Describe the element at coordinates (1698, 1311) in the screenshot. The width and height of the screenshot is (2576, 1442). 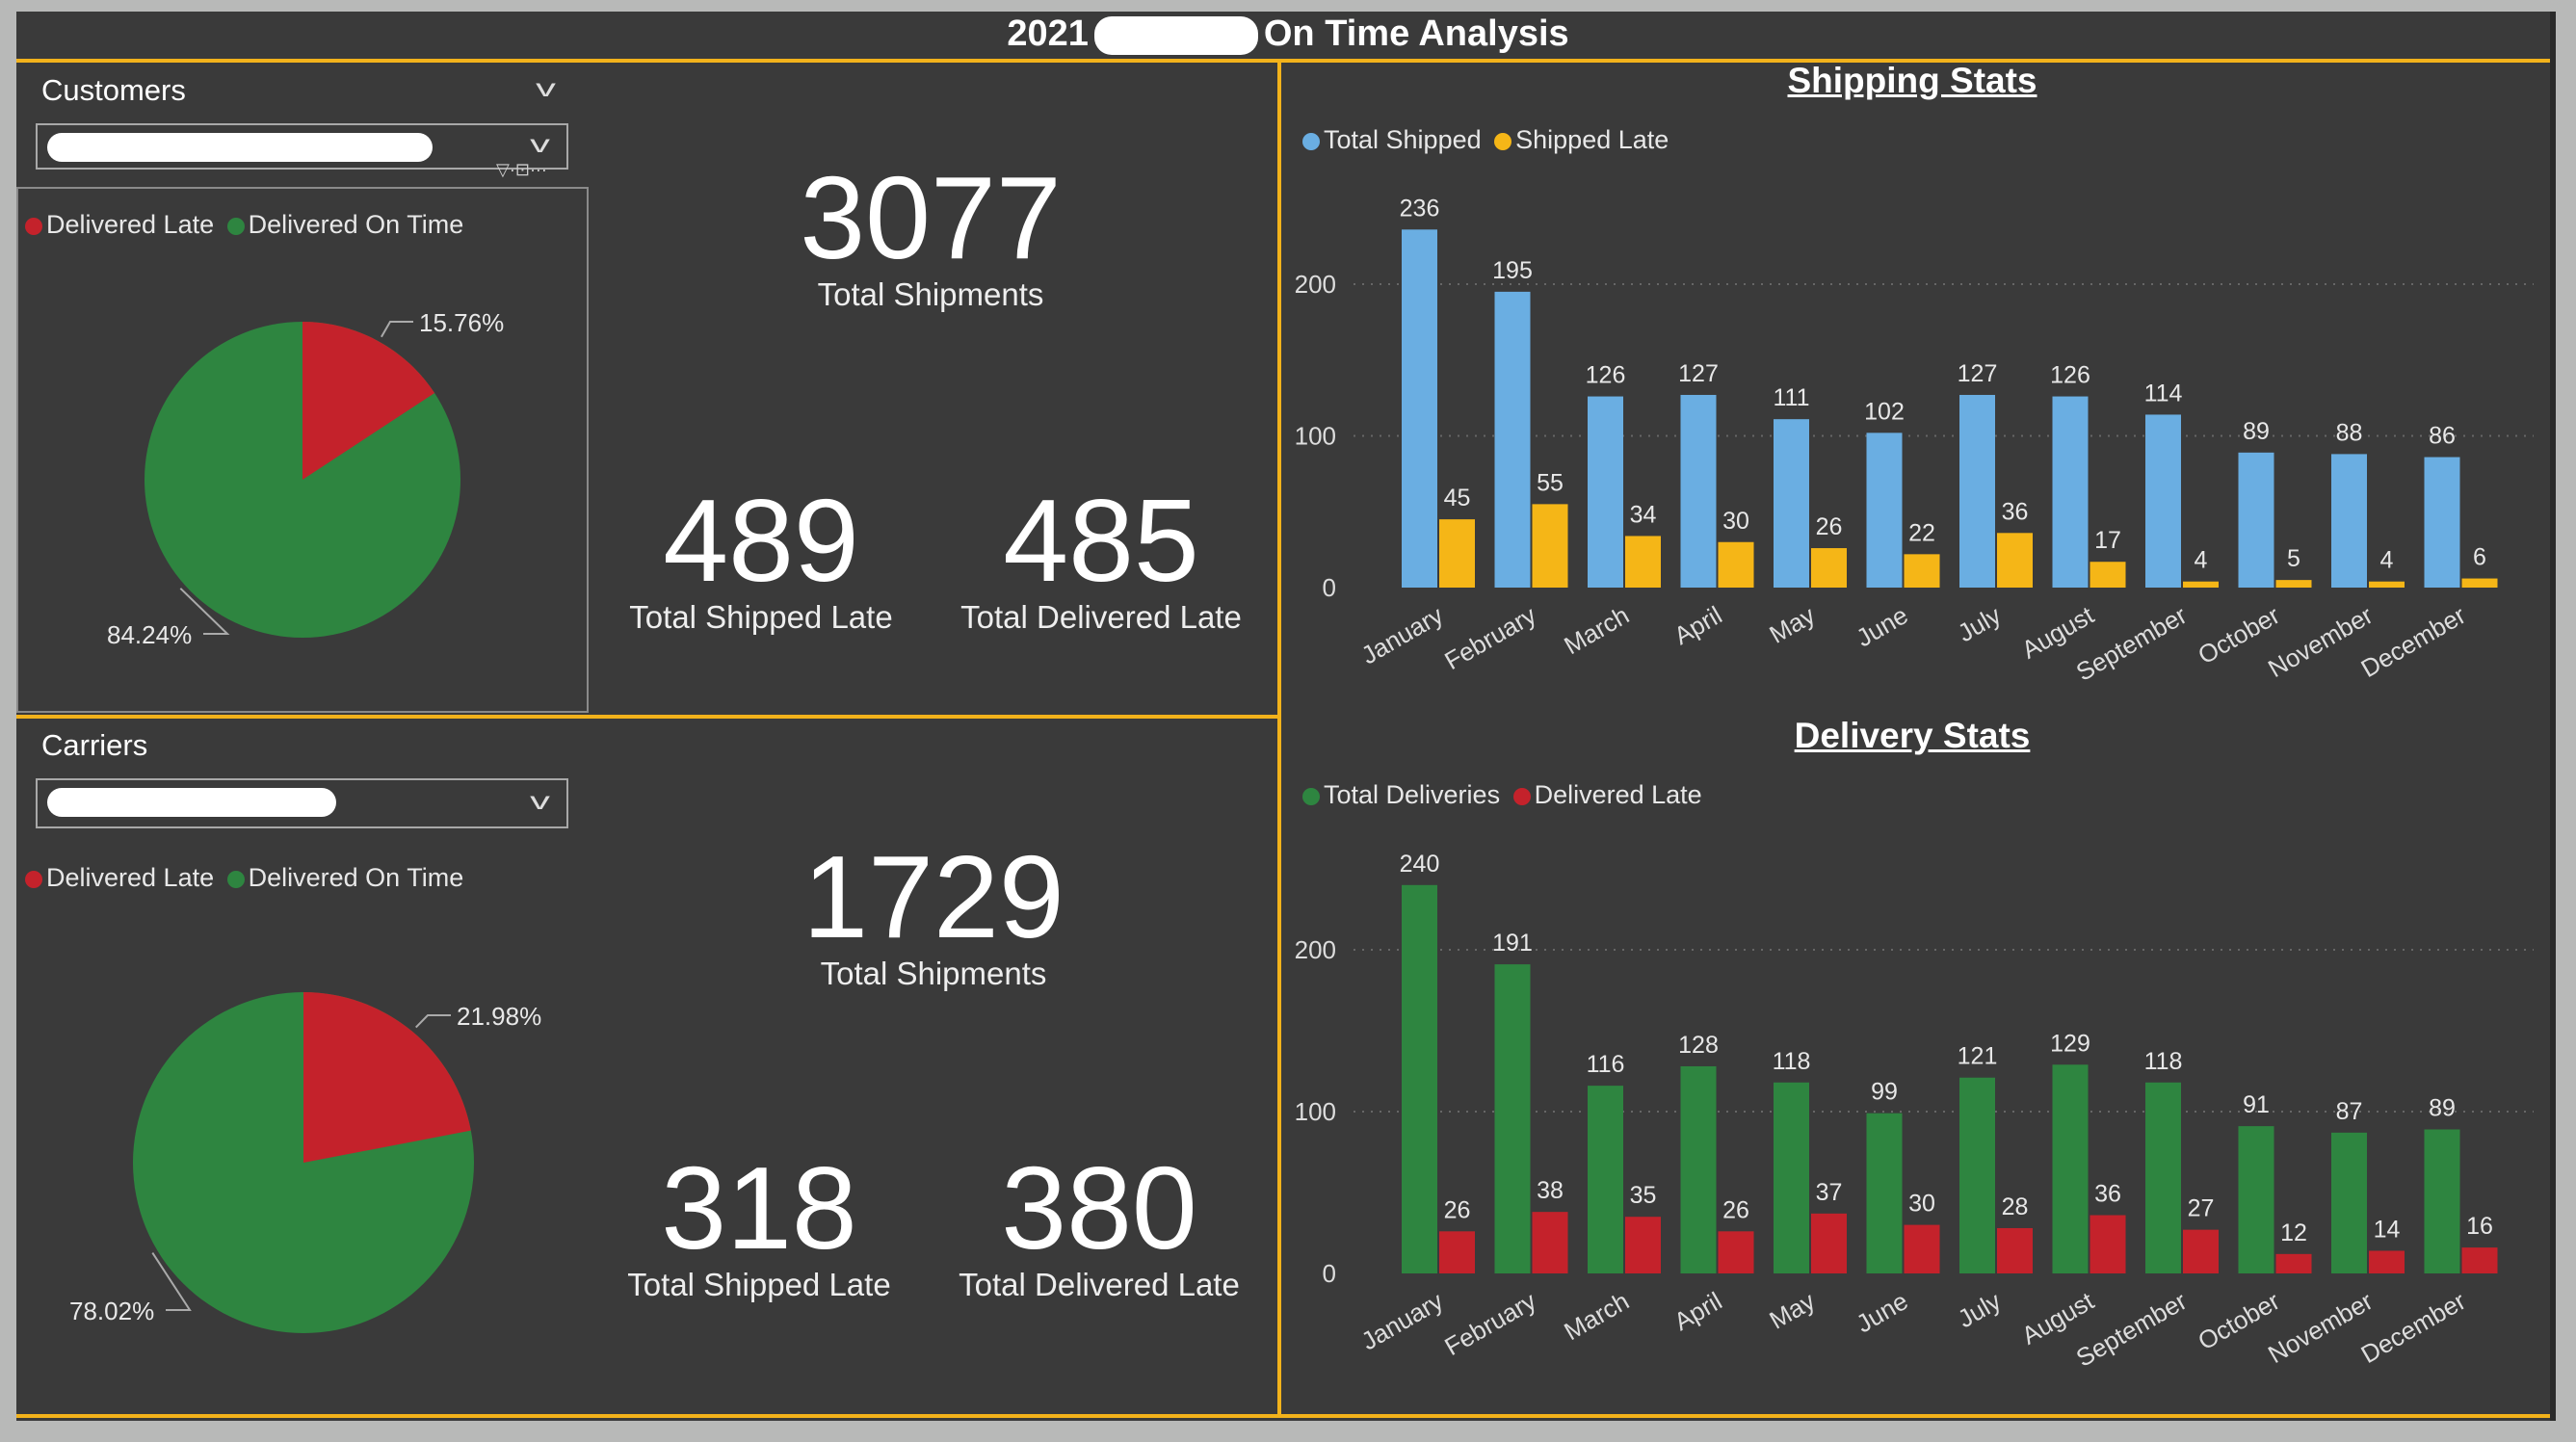
I see `x-tick-label: April` at that location.